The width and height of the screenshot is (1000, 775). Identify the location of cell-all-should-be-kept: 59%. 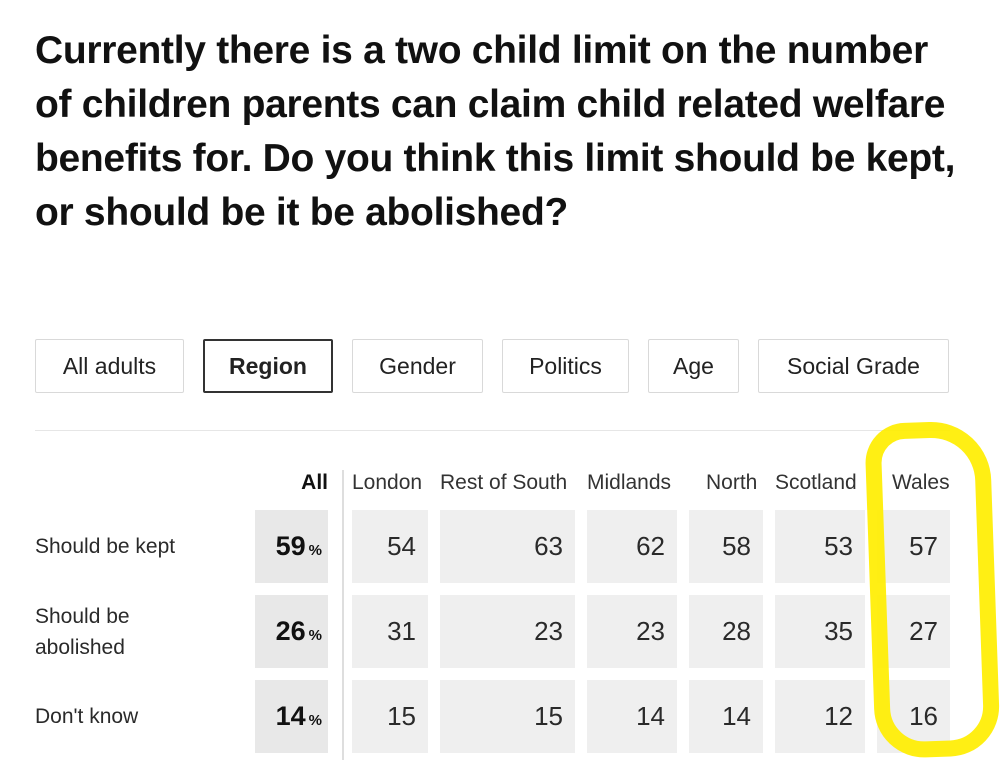
(291, 546).